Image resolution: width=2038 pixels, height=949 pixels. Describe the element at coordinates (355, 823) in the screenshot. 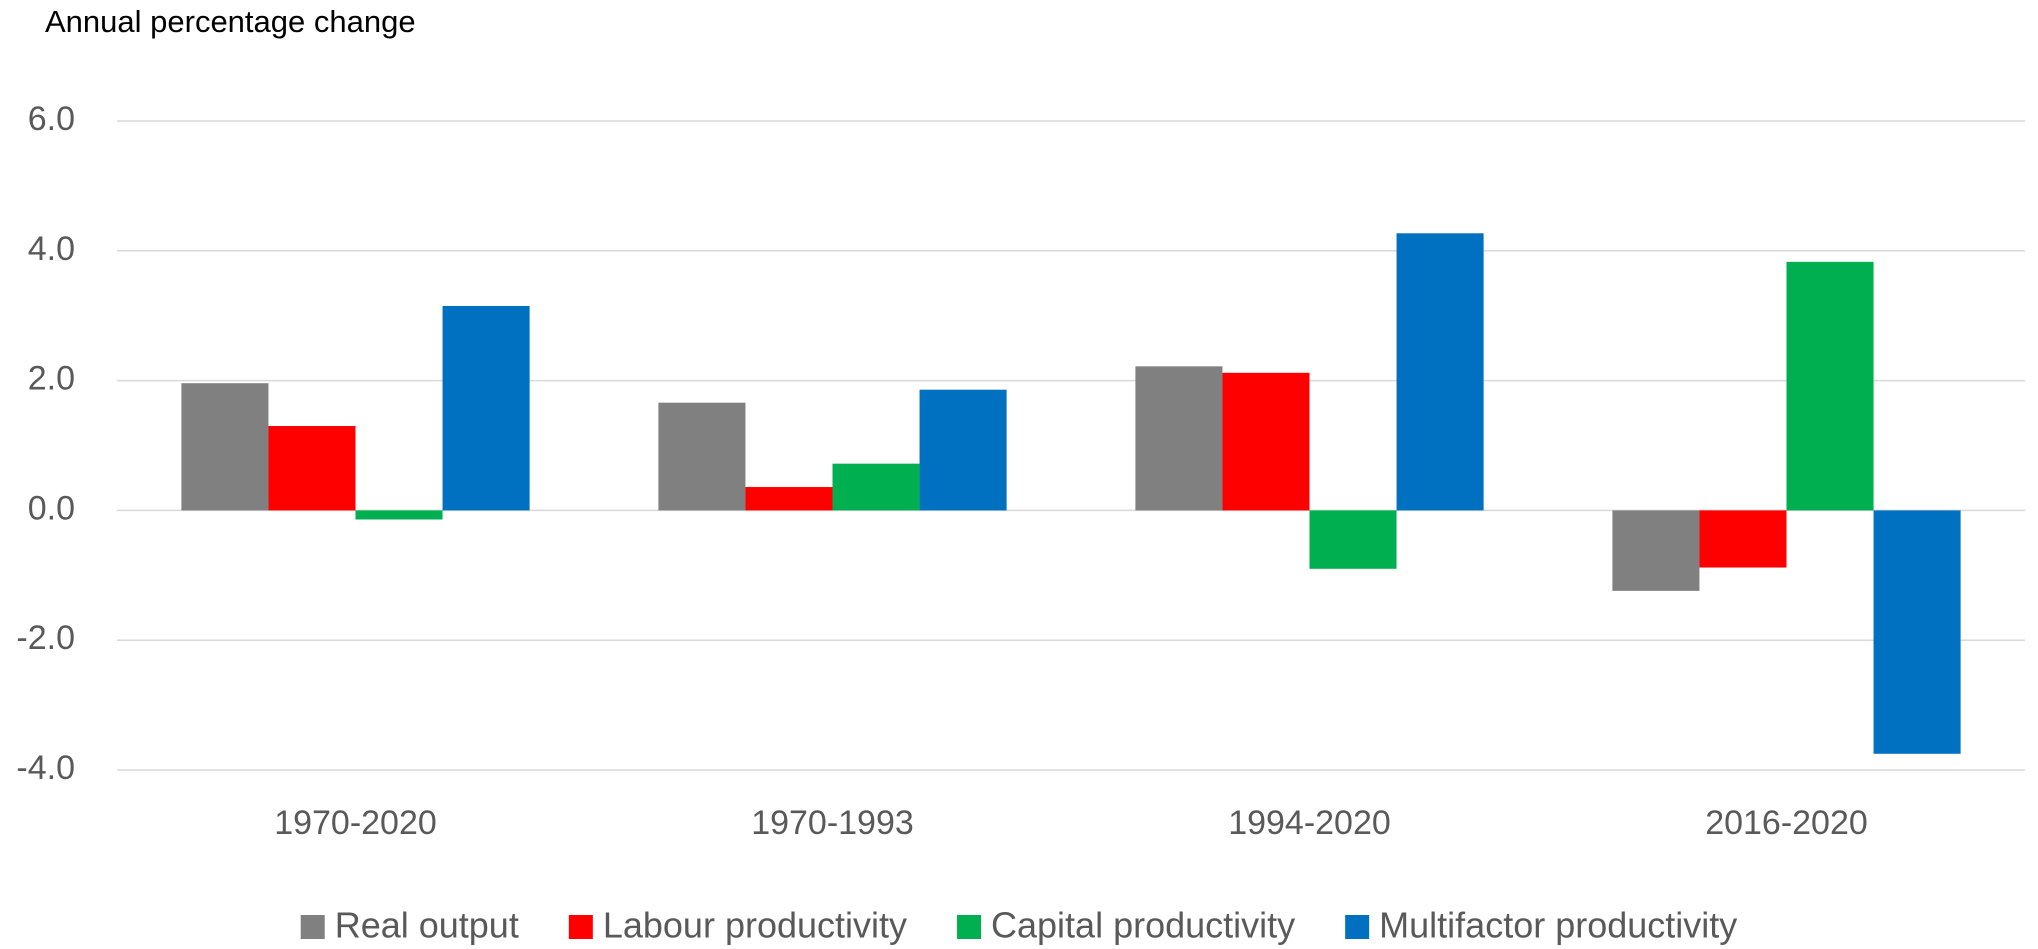

I see `x-tick-label: 1970-2020` at that location.